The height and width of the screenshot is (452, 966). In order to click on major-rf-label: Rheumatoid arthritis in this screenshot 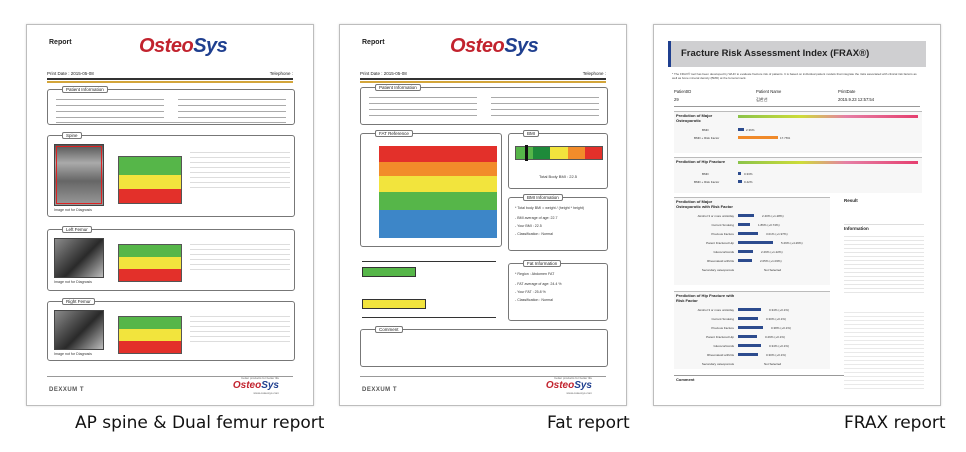, I will do `click(720, 261)`.